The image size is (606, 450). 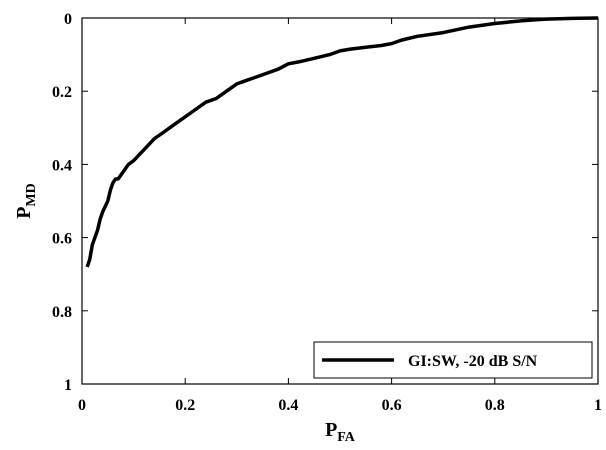 I want to click on y-axis-label: PMD, so click(x=26, y=201).